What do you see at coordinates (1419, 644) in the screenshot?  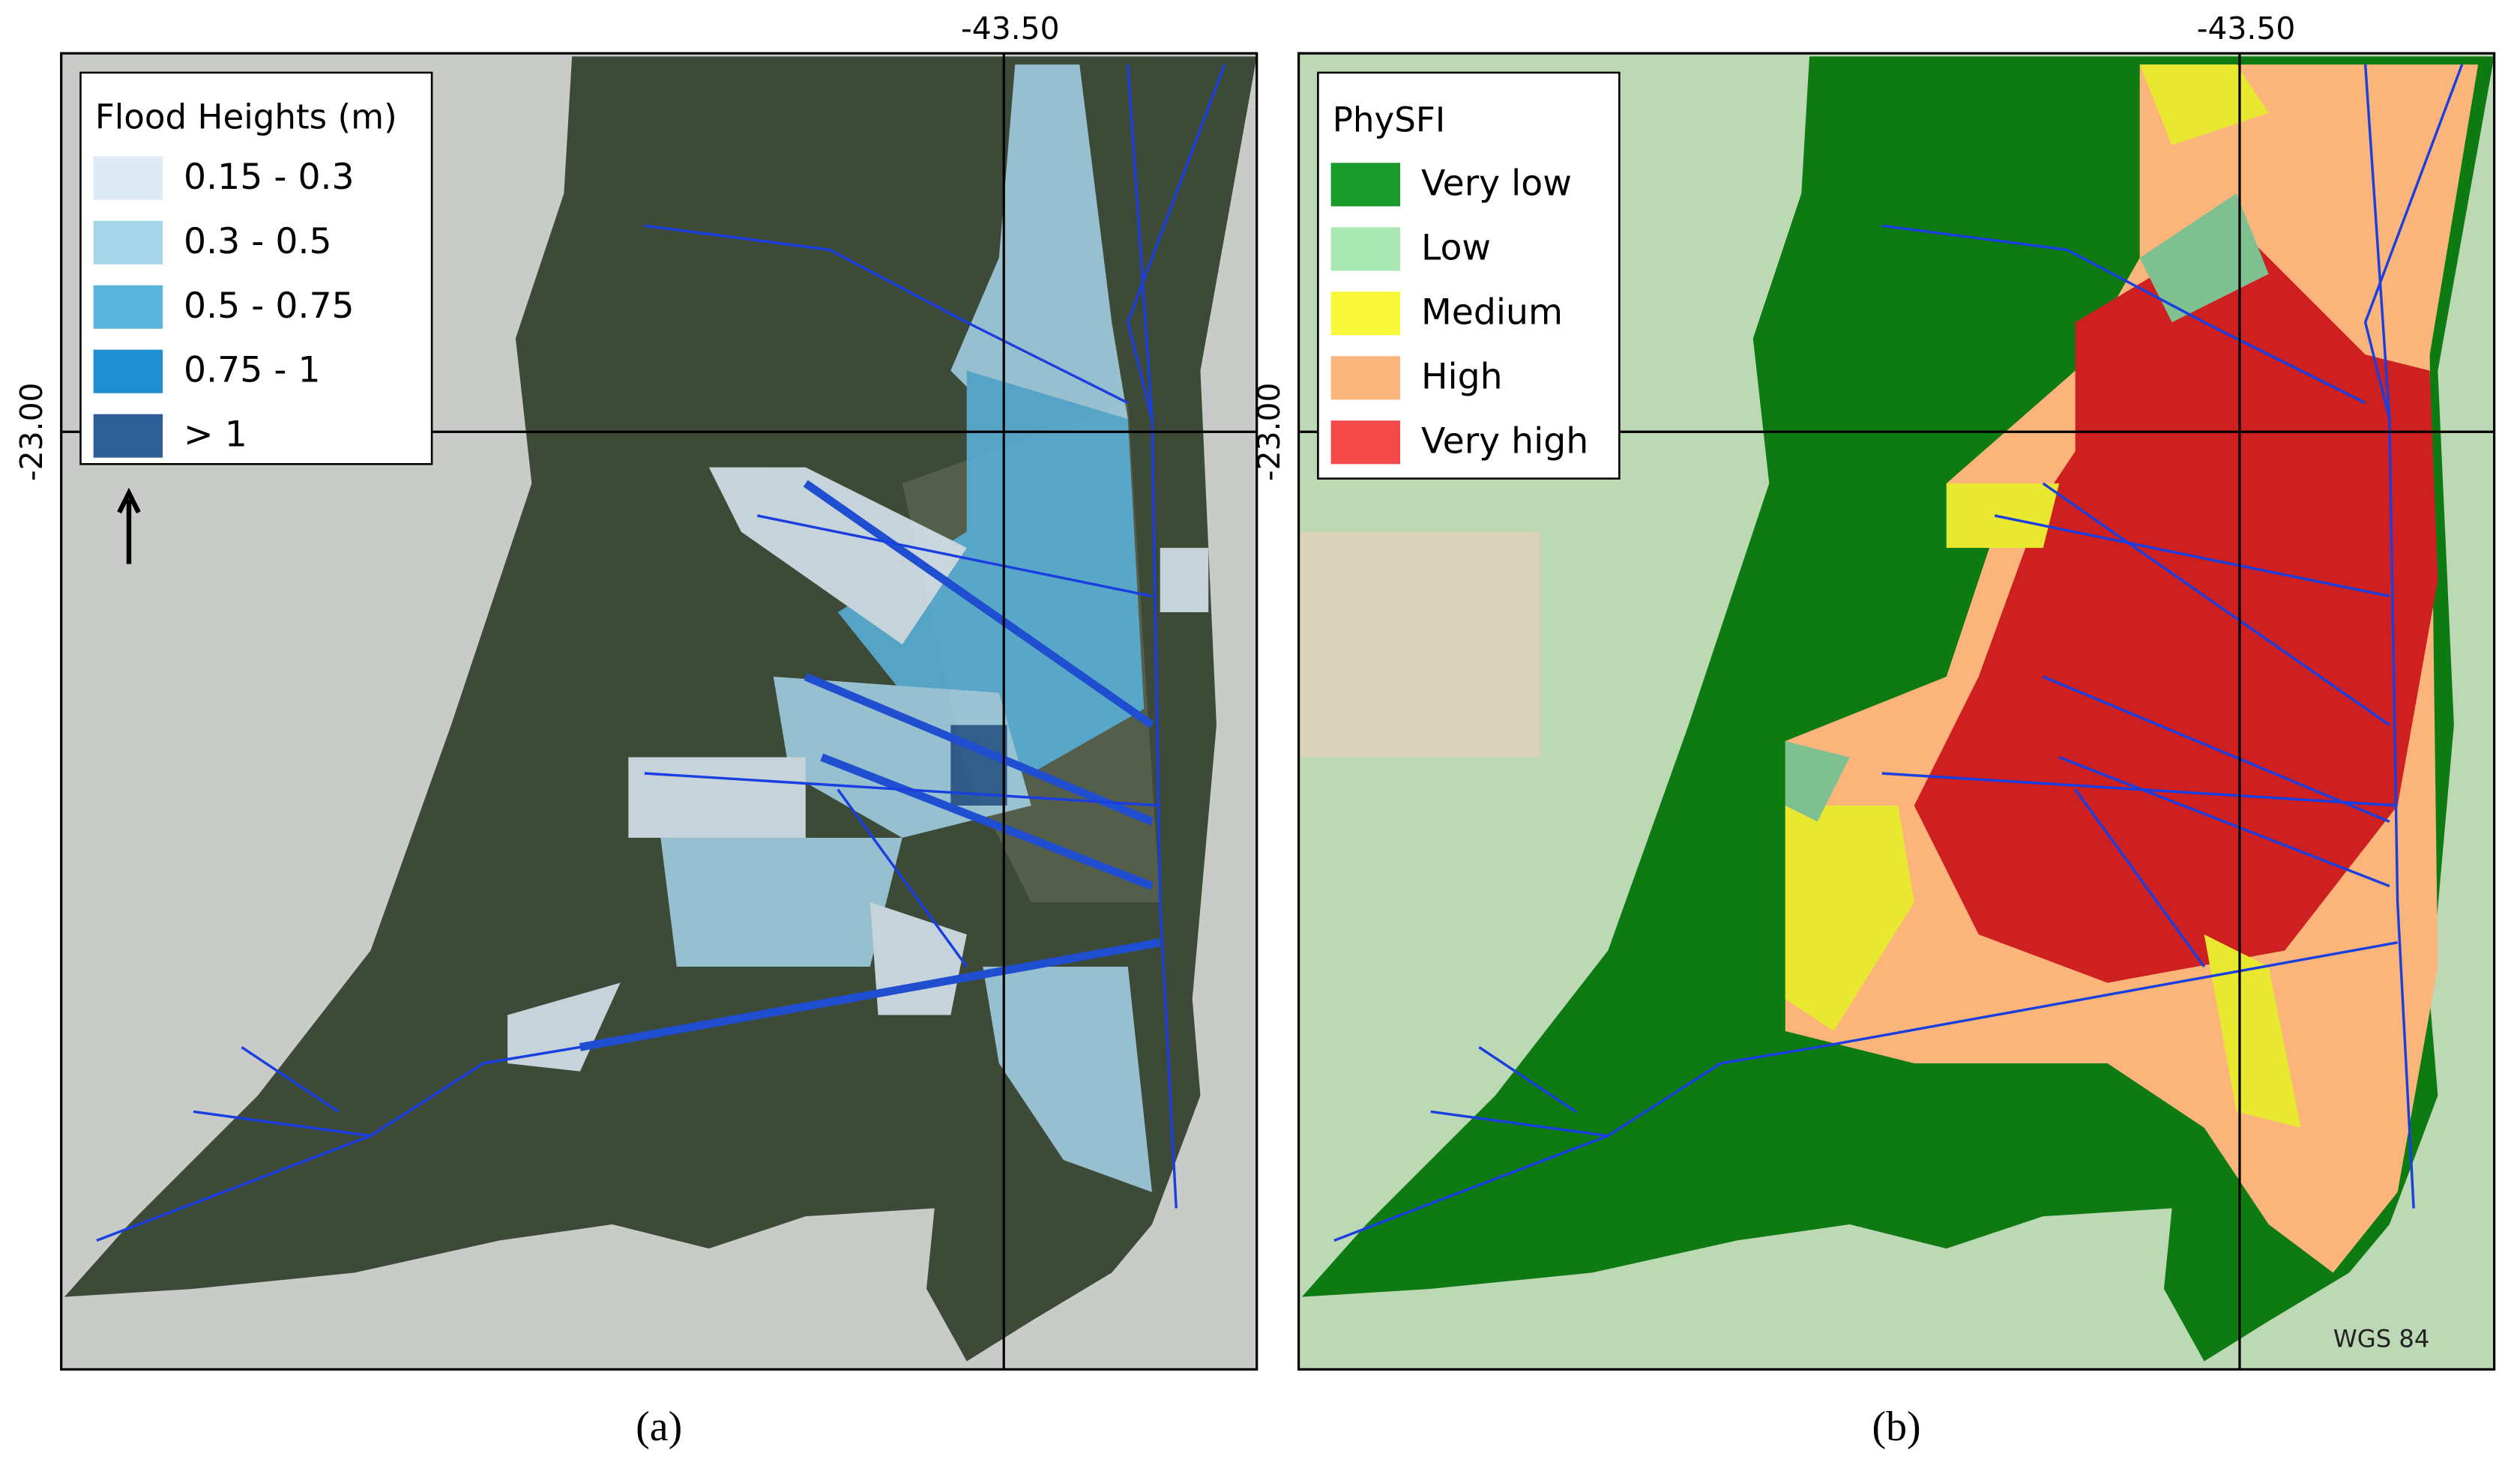 I see `outside-zone` at bounding box center [1419, 644].